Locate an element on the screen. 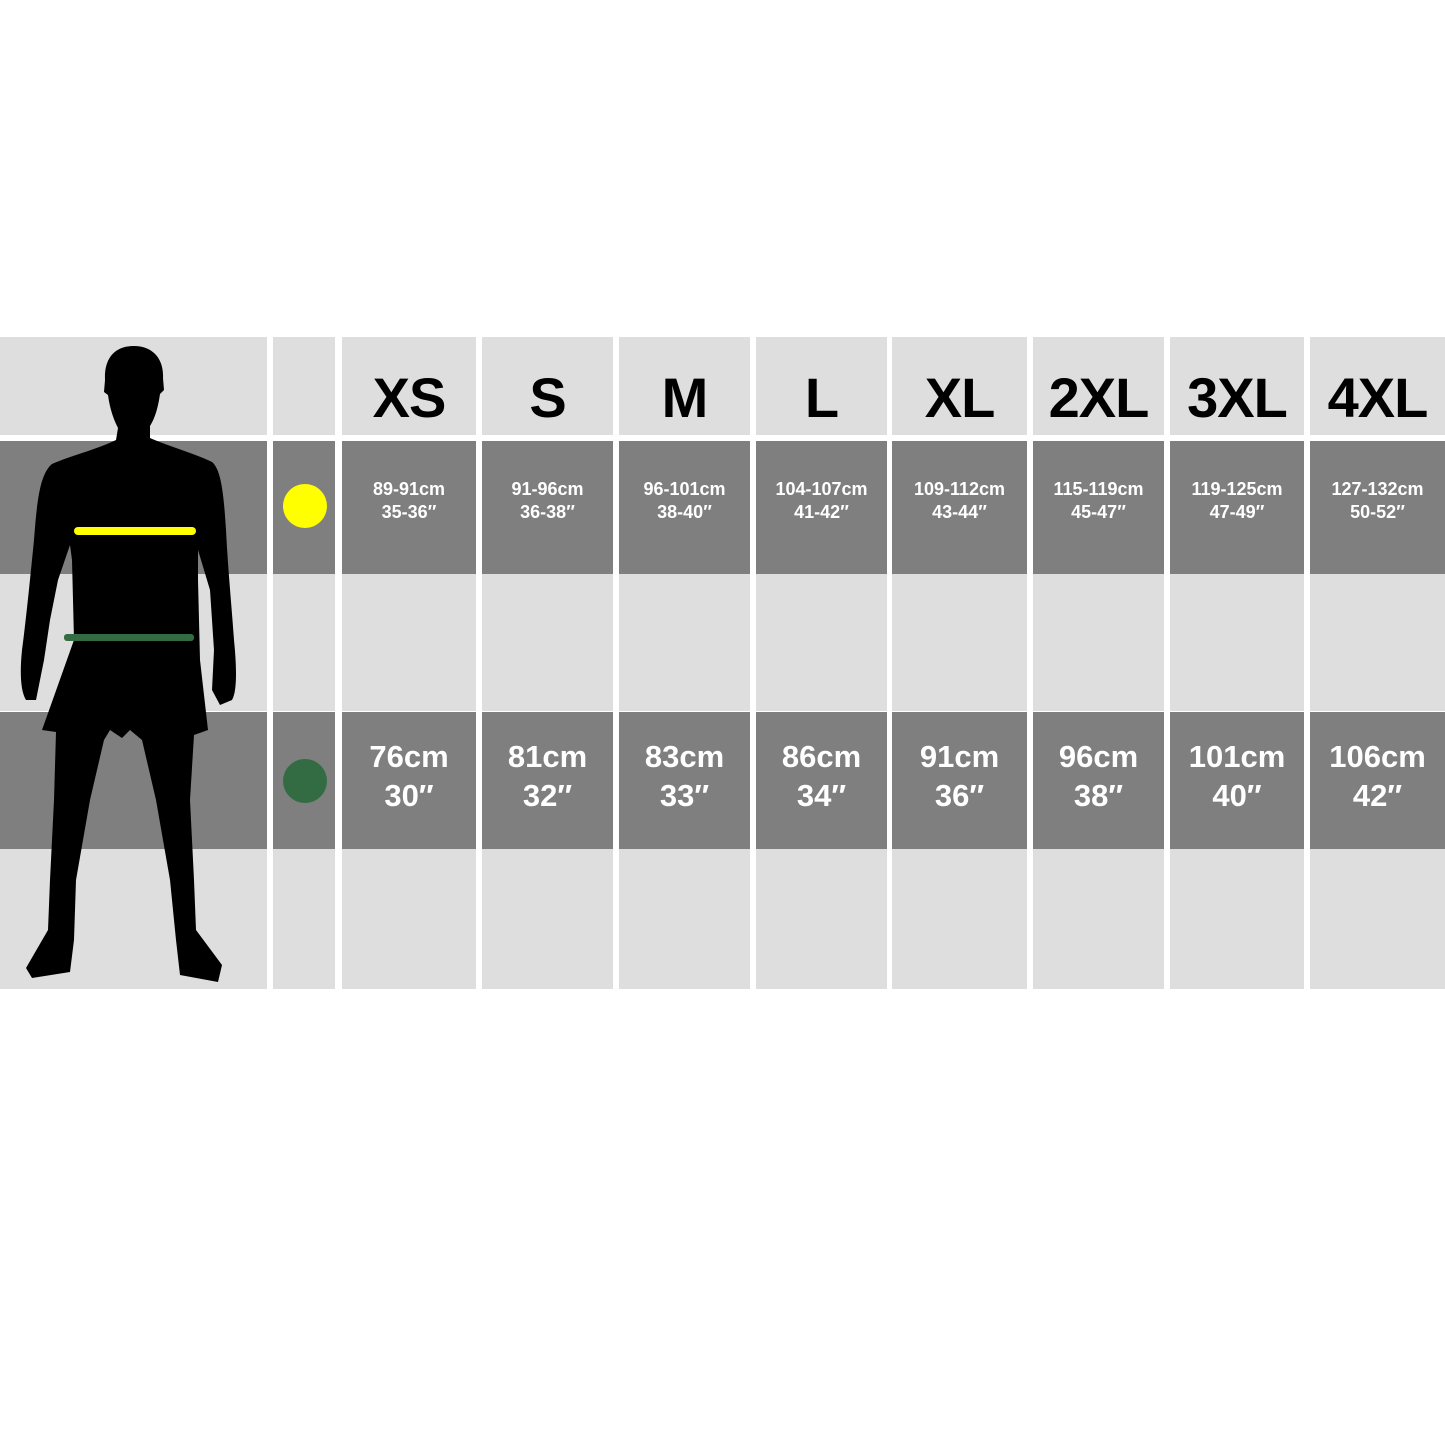 The height and width of the screenshot is (1445, 1445). chest-cell: 96-101cm 38-40″ is located at coordinates (684, 507).